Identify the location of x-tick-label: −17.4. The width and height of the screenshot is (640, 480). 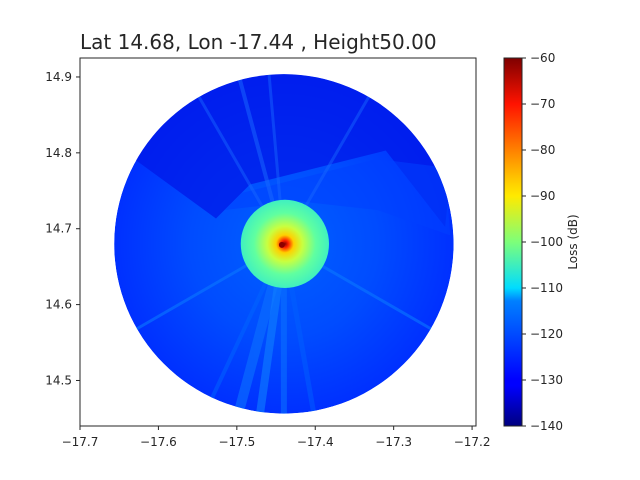
(315, 442).